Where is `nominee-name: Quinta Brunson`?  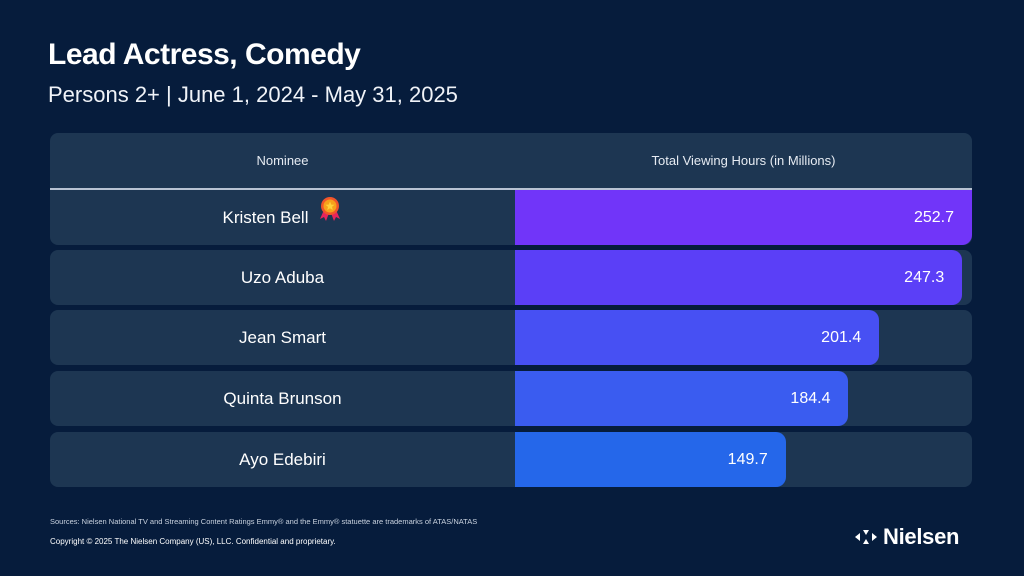
nominee-name: Quinta Brunson is located at coordinates (282, 398).